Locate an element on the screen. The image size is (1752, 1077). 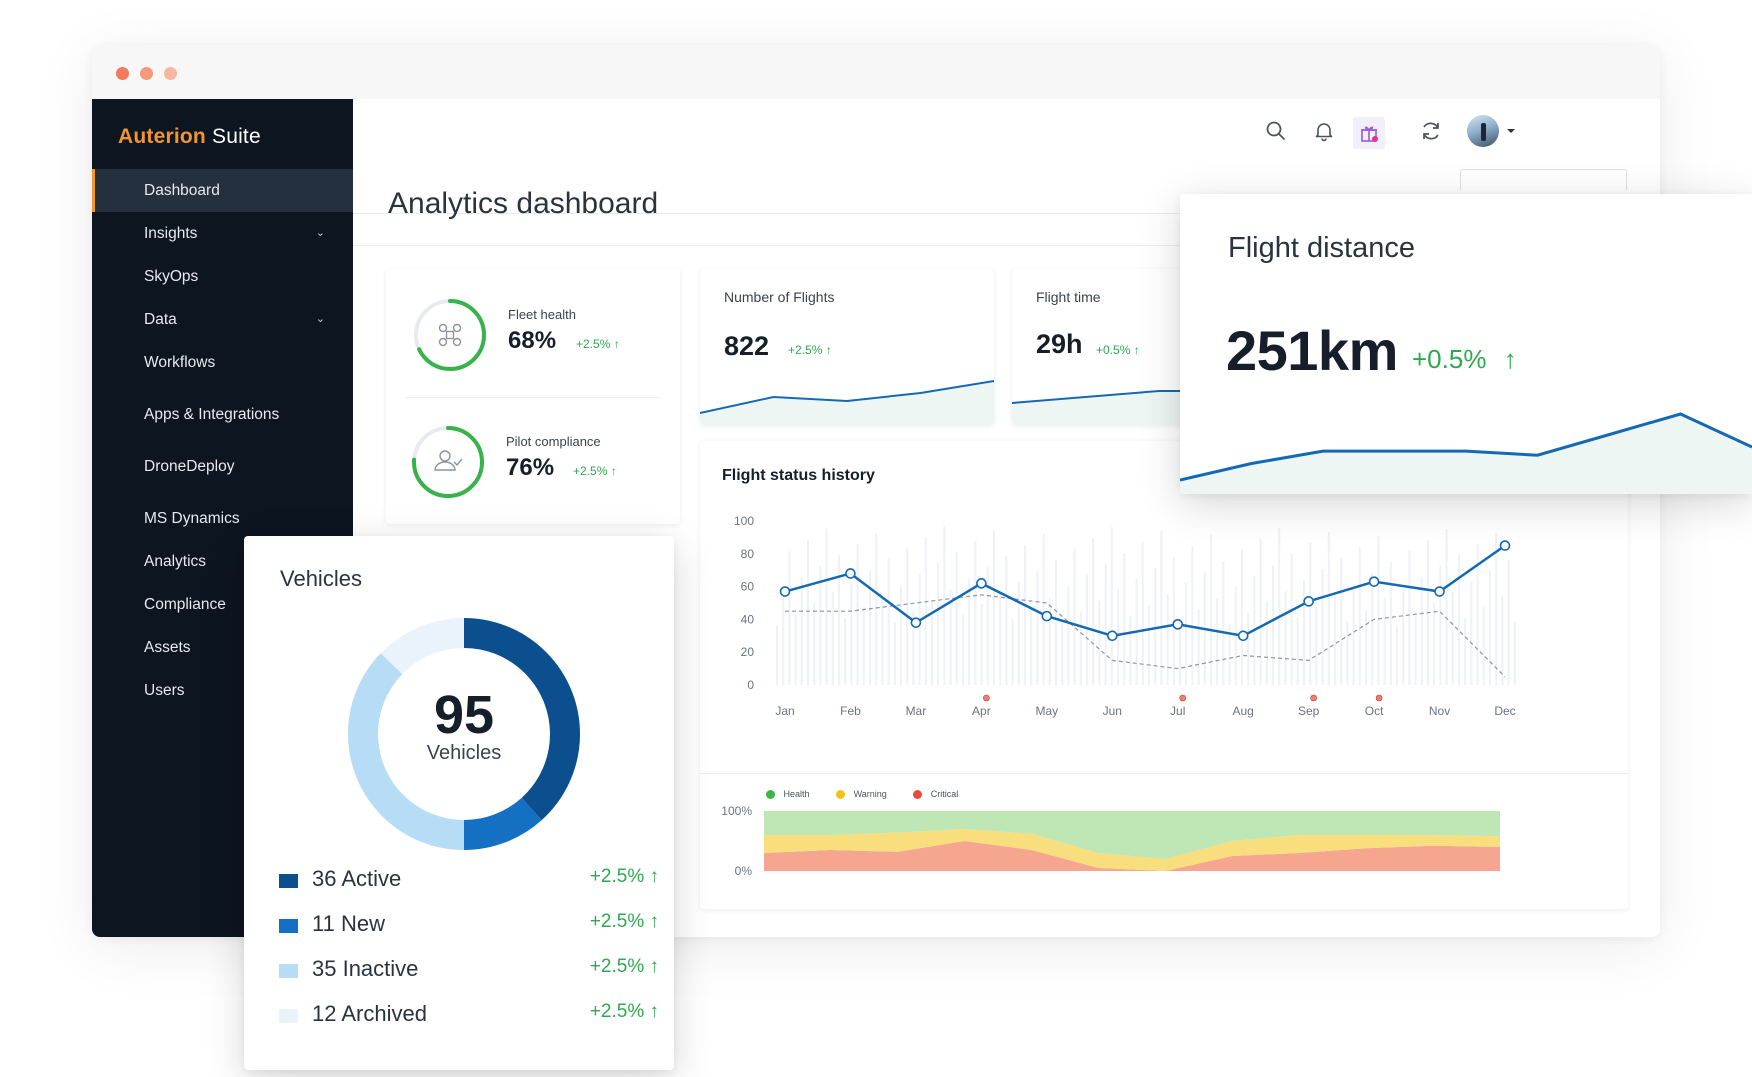
gift-icon is located at coordinates (1369, 134).